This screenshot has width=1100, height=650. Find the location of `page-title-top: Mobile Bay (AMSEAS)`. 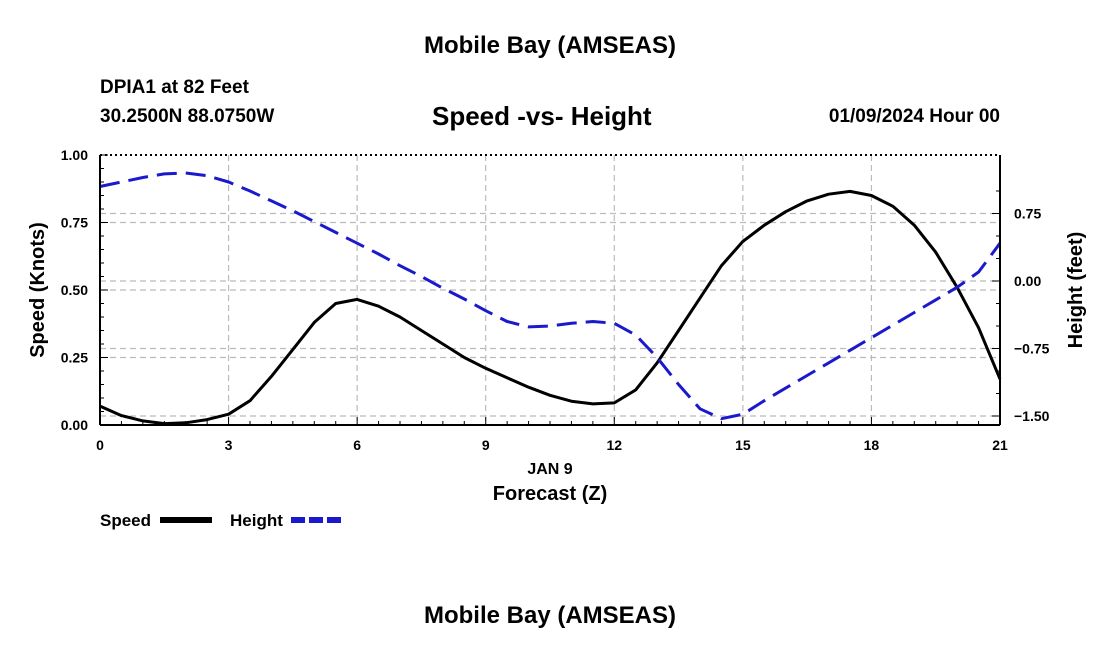

page-title-top: Mobile Bay (AMSEAS) is located at coordinates (550, 45).